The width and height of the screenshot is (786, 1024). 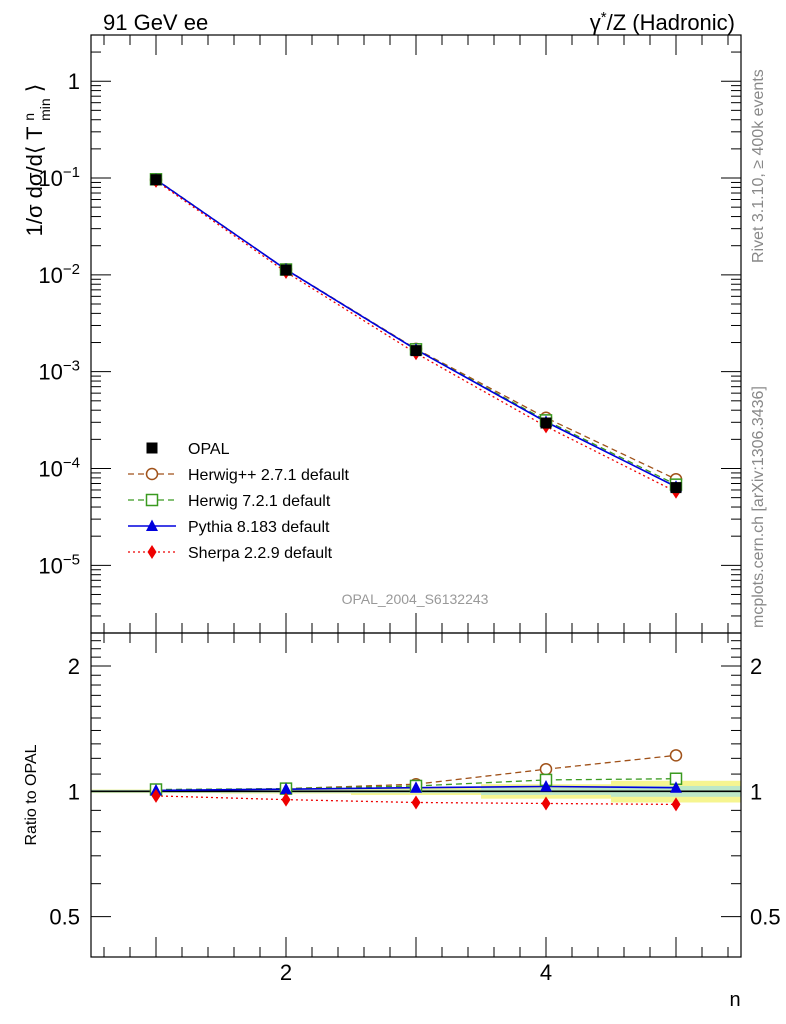 I want to click on analysis-watermark: OPAL_2004_S6132243, so click(x=415, y=599).